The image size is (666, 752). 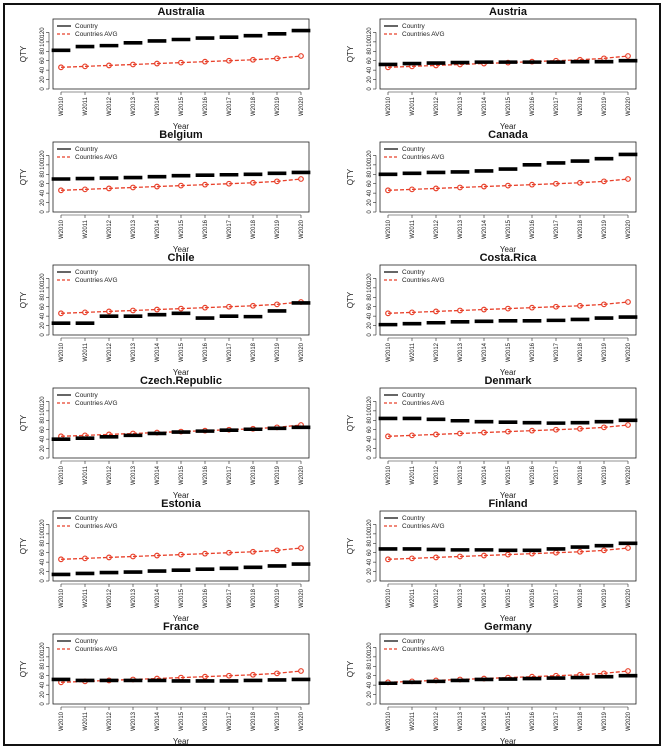 I want to click on x-tick-label: W2020, so click(x=629, y=598).